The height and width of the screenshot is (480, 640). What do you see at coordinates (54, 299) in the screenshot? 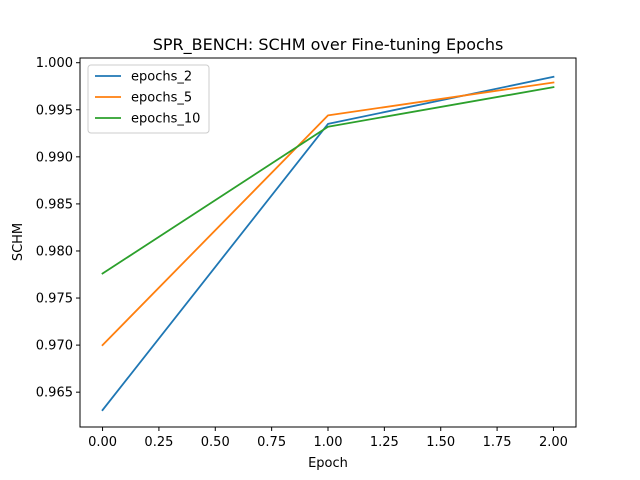
I see `y-tick-label: 0.975` at bounding box center [54, 299].